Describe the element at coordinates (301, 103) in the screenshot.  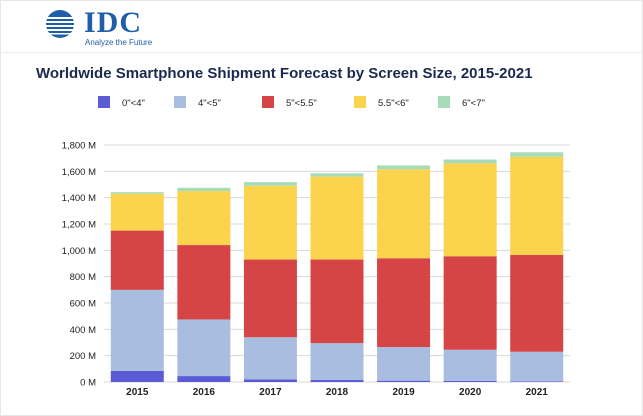
I see `legend-label: 5"<5.5"` at that location.